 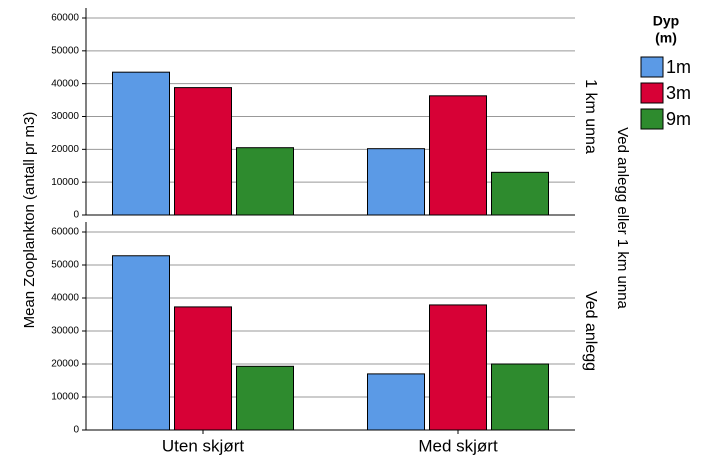 I want to click on facet-title: Ved anlegg eller 1 km unna, so click(x=622, y=218).